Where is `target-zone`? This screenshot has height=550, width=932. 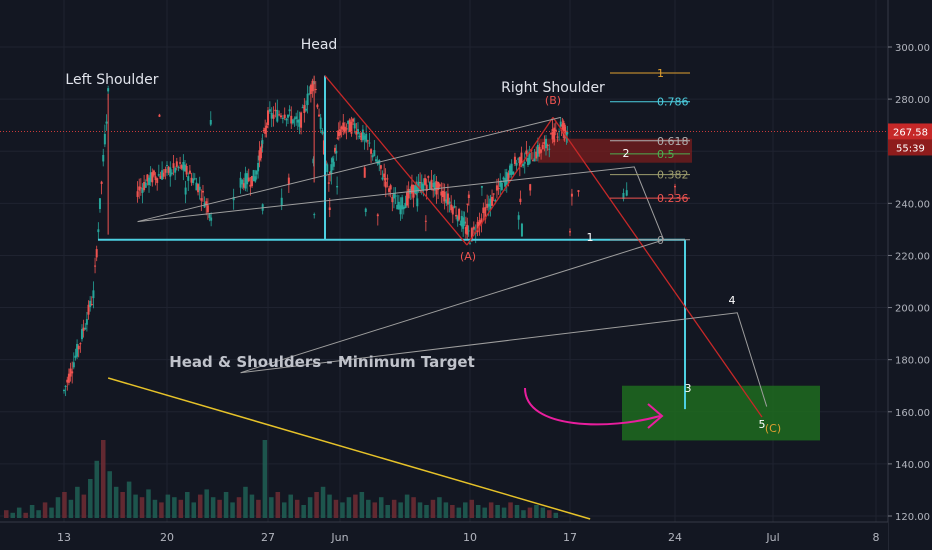
target-zone is located at coordinates (721, 413).